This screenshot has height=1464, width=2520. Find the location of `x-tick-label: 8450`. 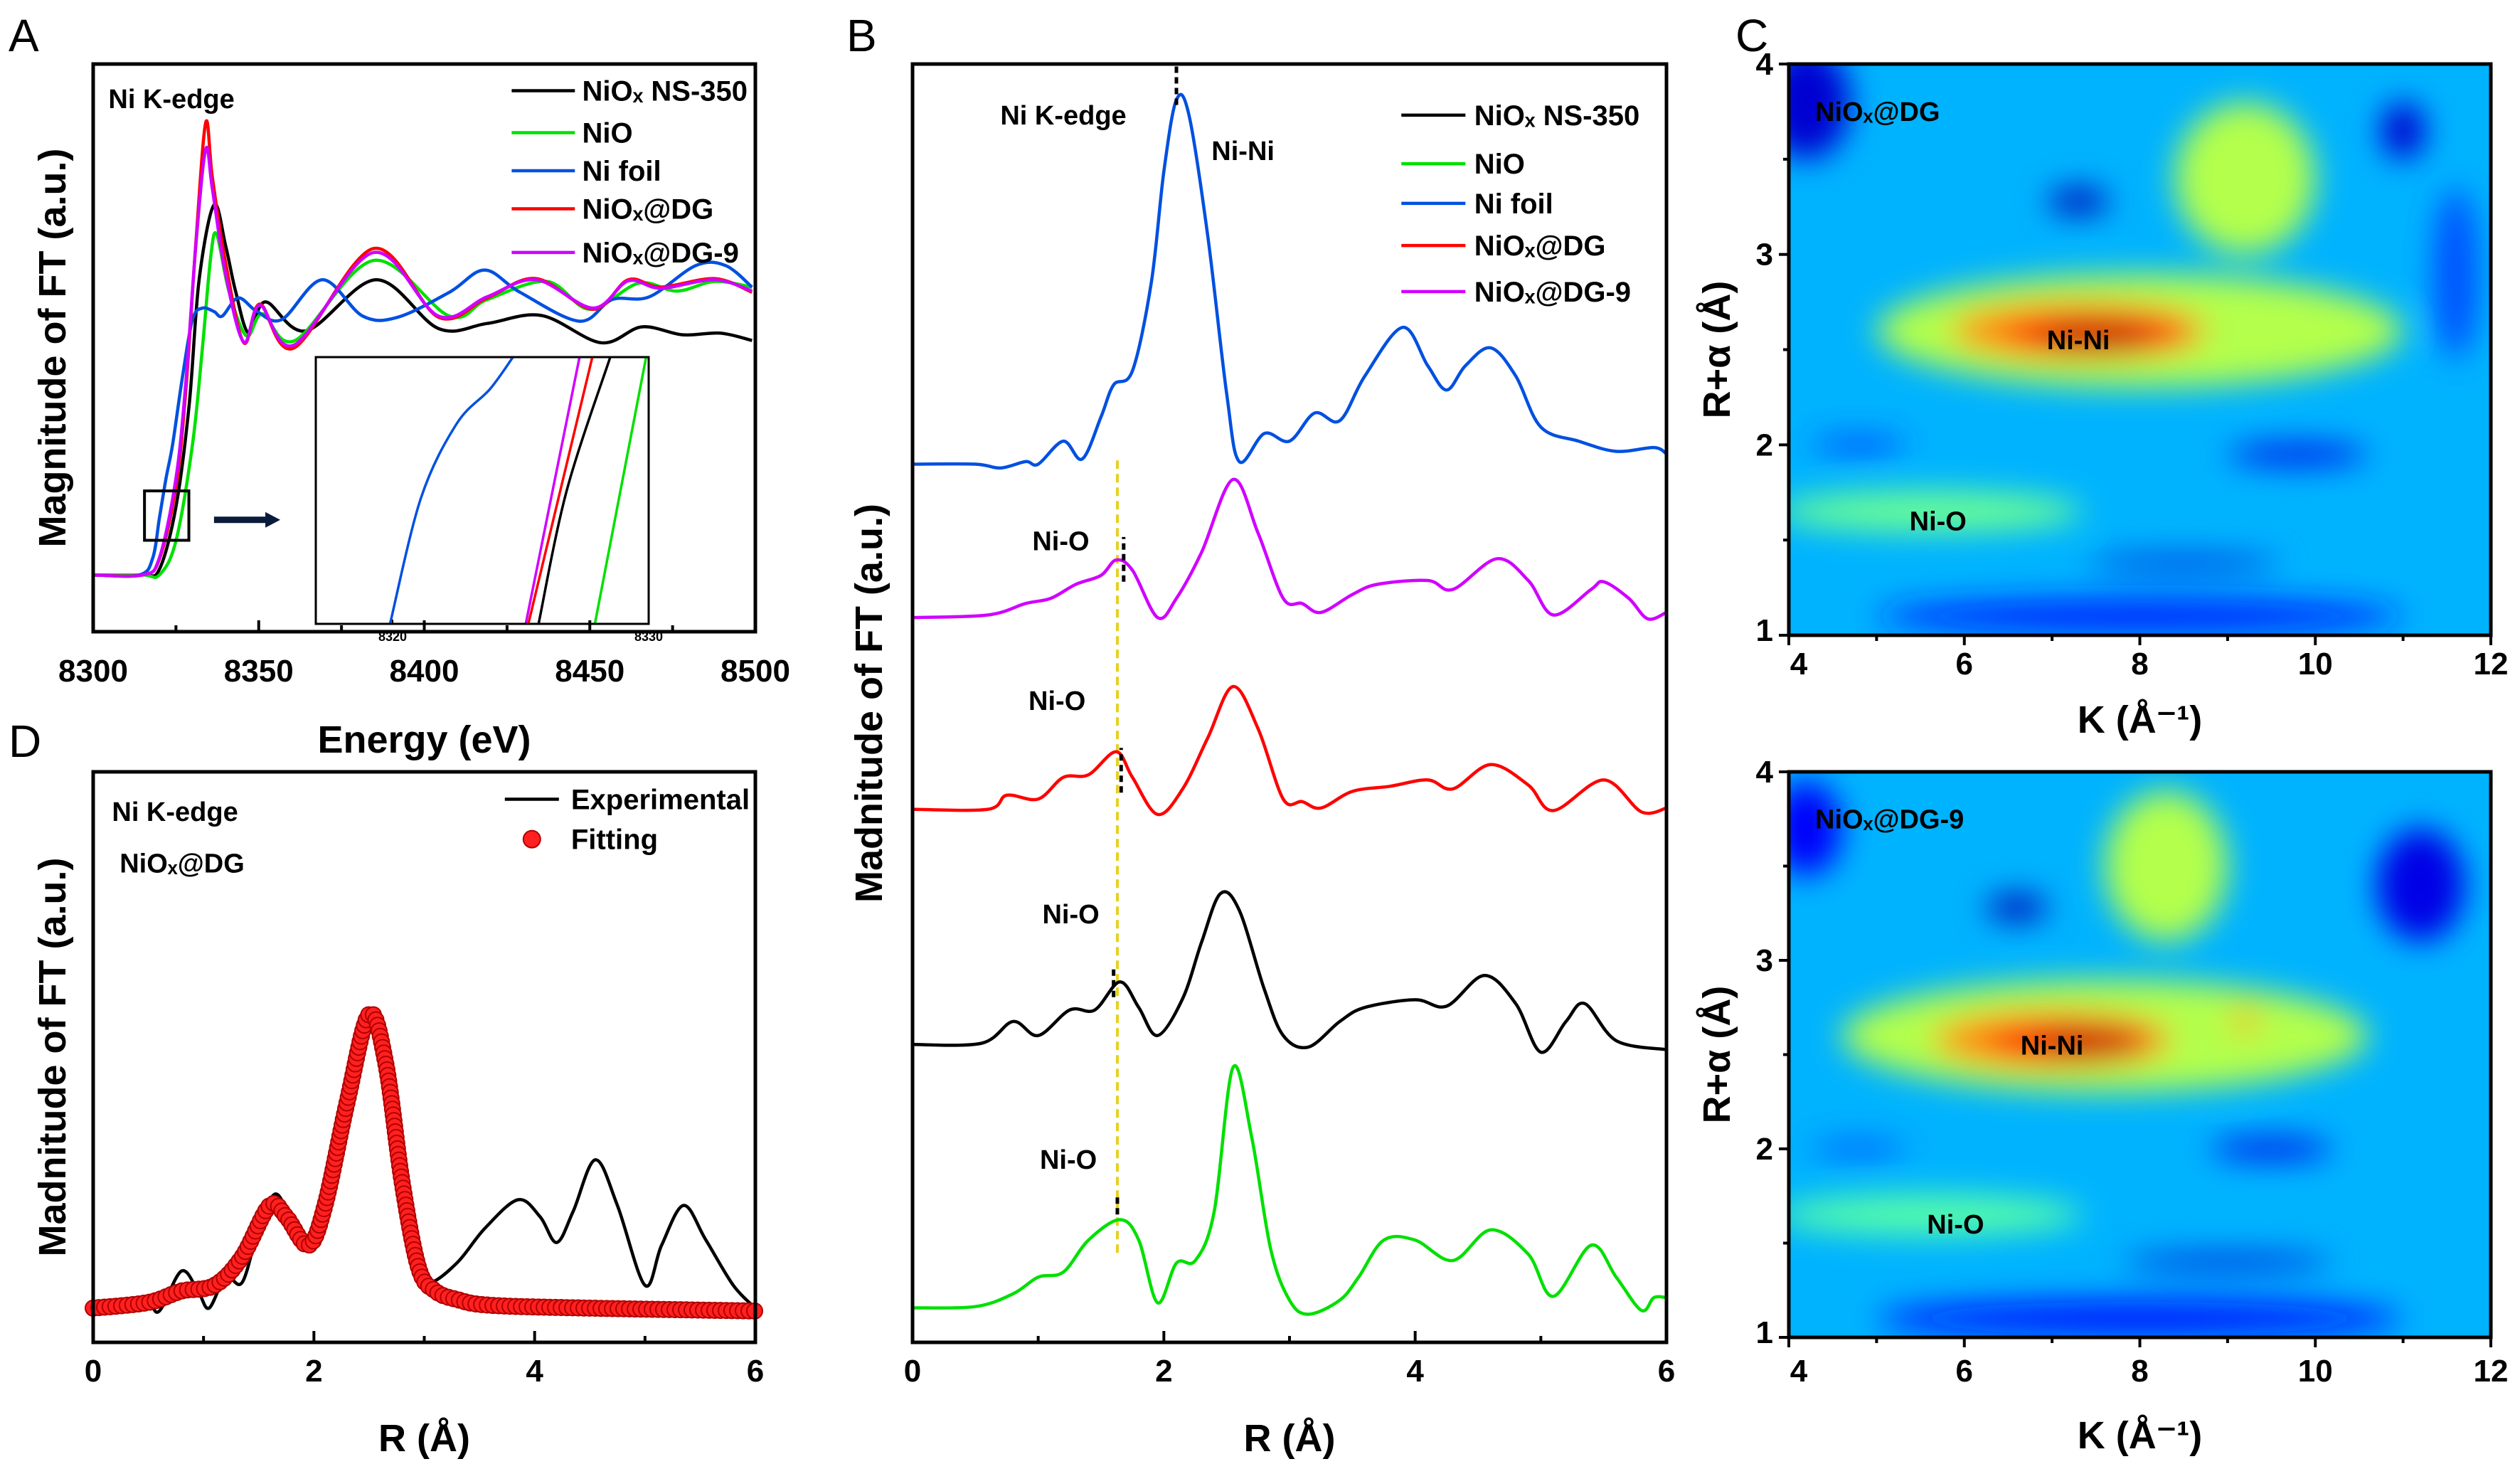

x-tick-label: 8450 is located at coordinates (589, 671).